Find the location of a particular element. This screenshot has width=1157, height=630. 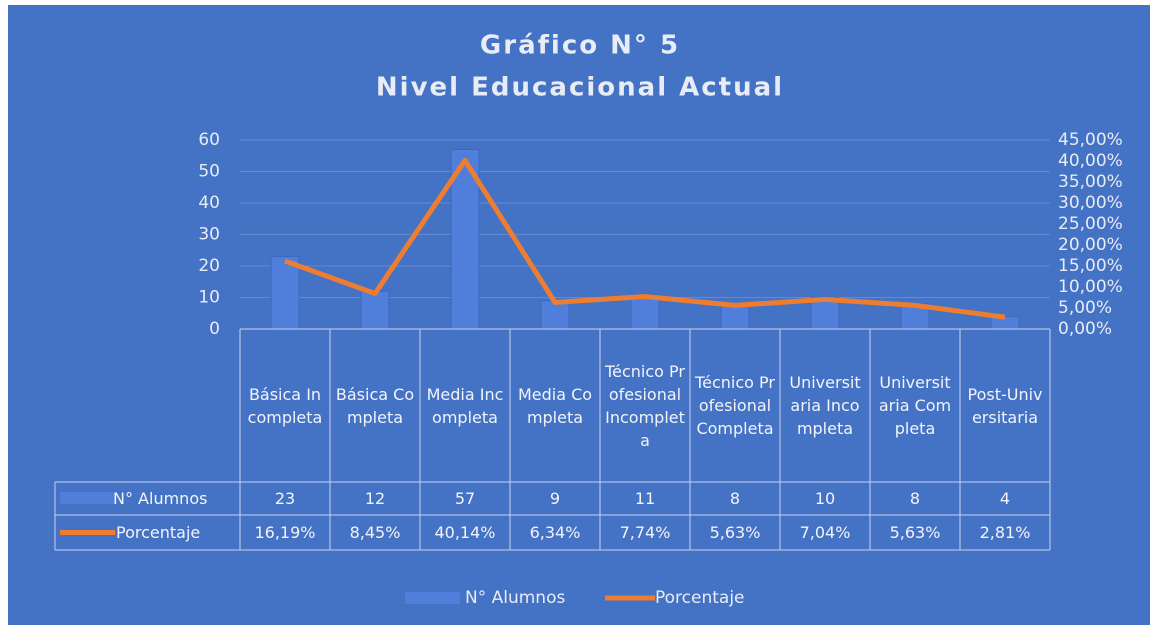

y2-tick-label: 45,00% is located at coordinates (1090, 140).